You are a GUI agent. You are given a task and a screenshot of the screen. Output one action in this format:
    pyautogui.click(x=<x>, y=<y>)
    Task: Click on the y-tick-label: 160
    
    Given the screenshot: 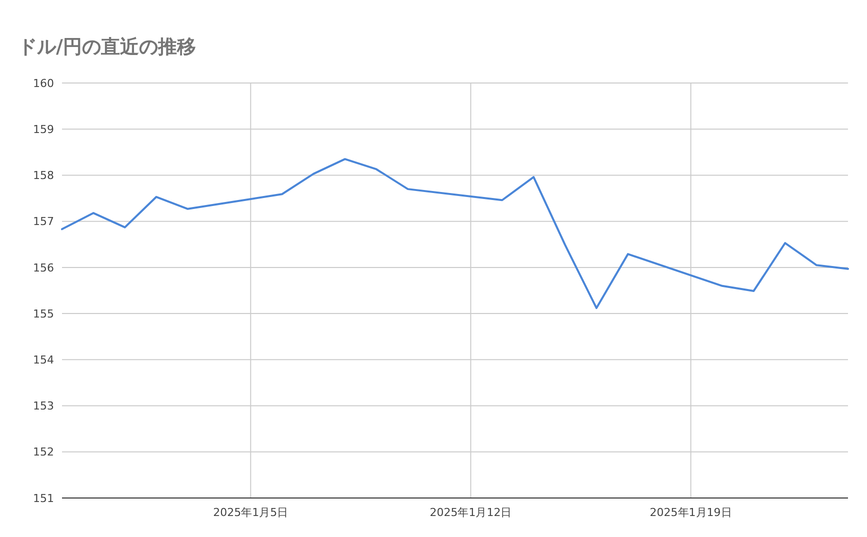 What is the action you would take?
    pyautogui.click(x=43, y=83)
    